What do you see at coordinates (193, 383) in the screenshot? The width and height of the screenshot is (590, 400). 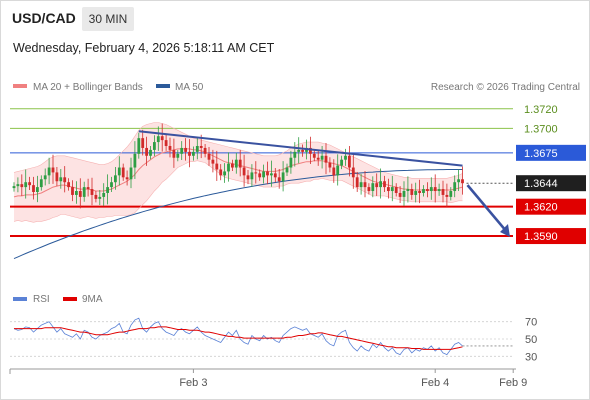 I see `time-tick-label: Feb 3` at bounding box center [193, 383].